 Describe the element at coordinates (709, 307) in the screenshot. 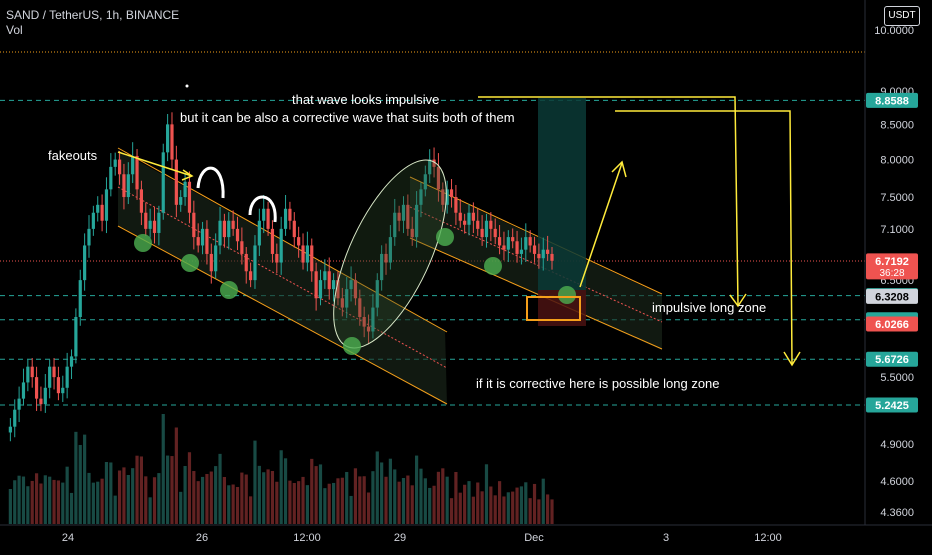

I see `impulsive-zone-label: impulsive long zone` at that location.